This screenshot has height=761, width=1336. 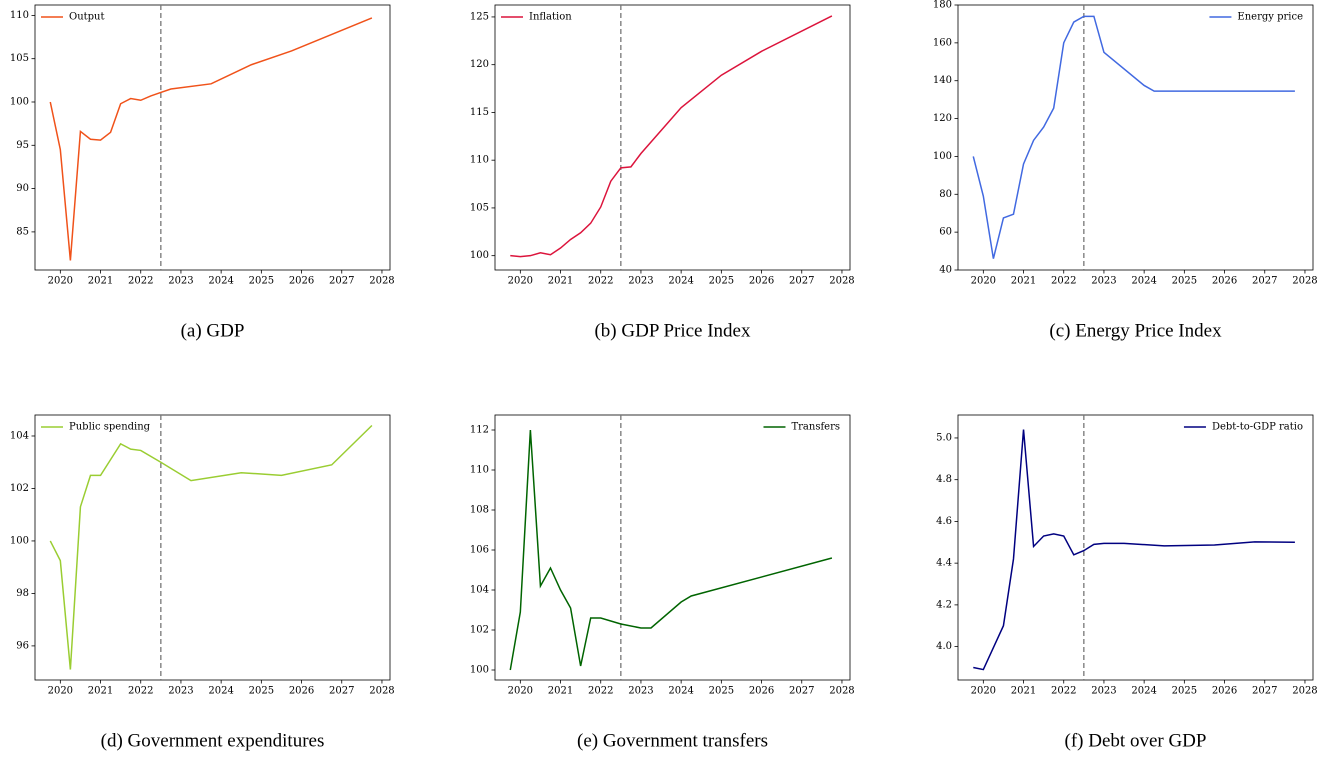 I want to click on legend-label: Public spending, so click(x=110, y=427).